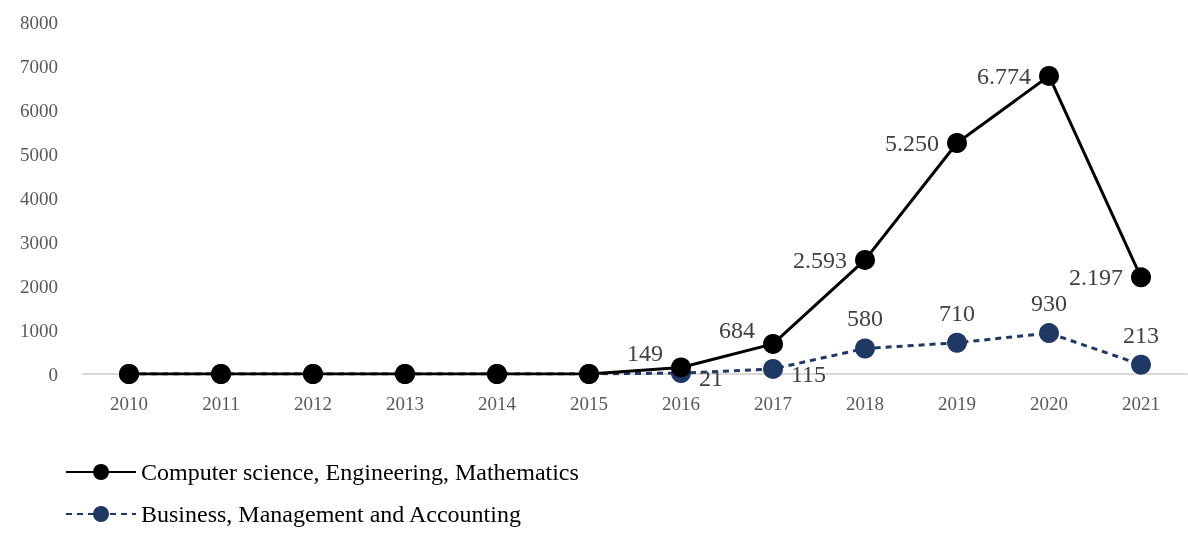 The image size is (1188, 535). What do you see at coordinates (313, 403) in the screenshot?
I see `x-tick-label: 2012` at bounding box center [313, 403].